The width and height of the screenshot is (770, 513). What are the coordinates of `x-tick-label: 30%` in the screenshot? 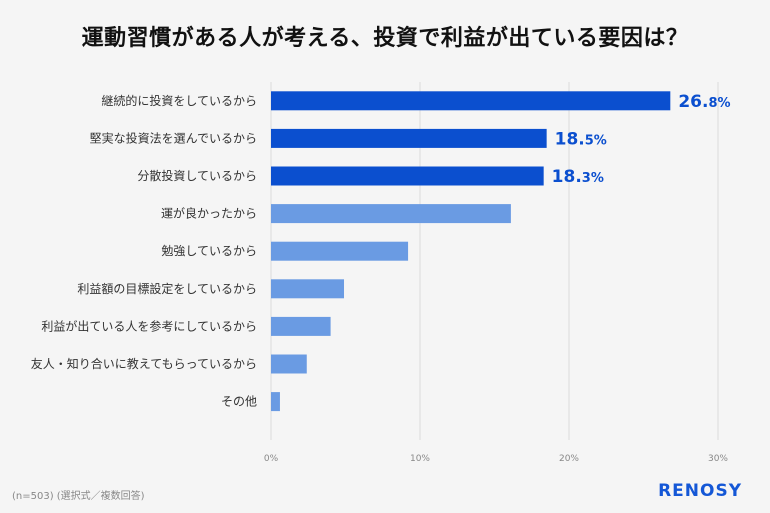 It's located at (718, 459).